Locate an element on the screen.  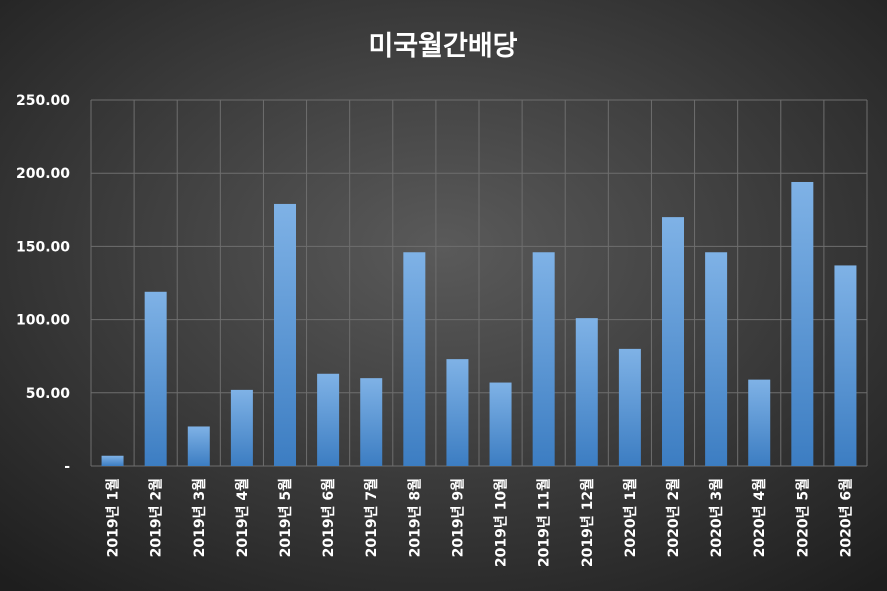
chart-title: 미국월간배당 is located at coordinates (442, 46).